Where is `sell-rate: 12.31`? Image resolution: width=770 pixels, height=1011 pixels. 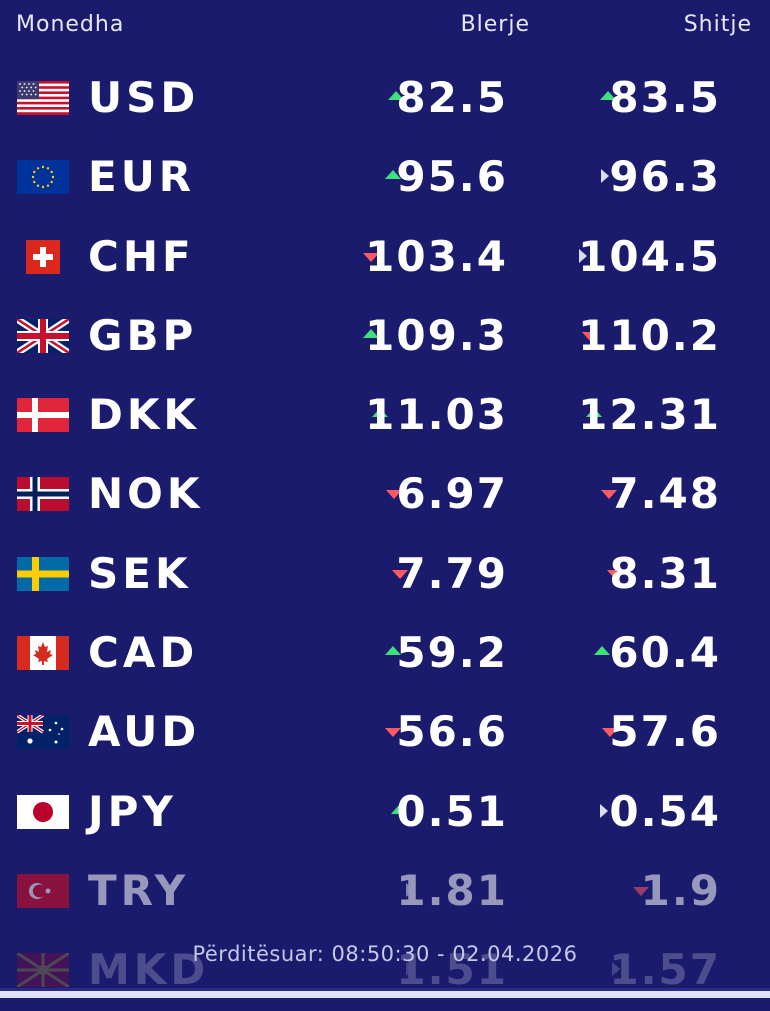
sell-rate: 12.31 is located at coordinates (649, 415).